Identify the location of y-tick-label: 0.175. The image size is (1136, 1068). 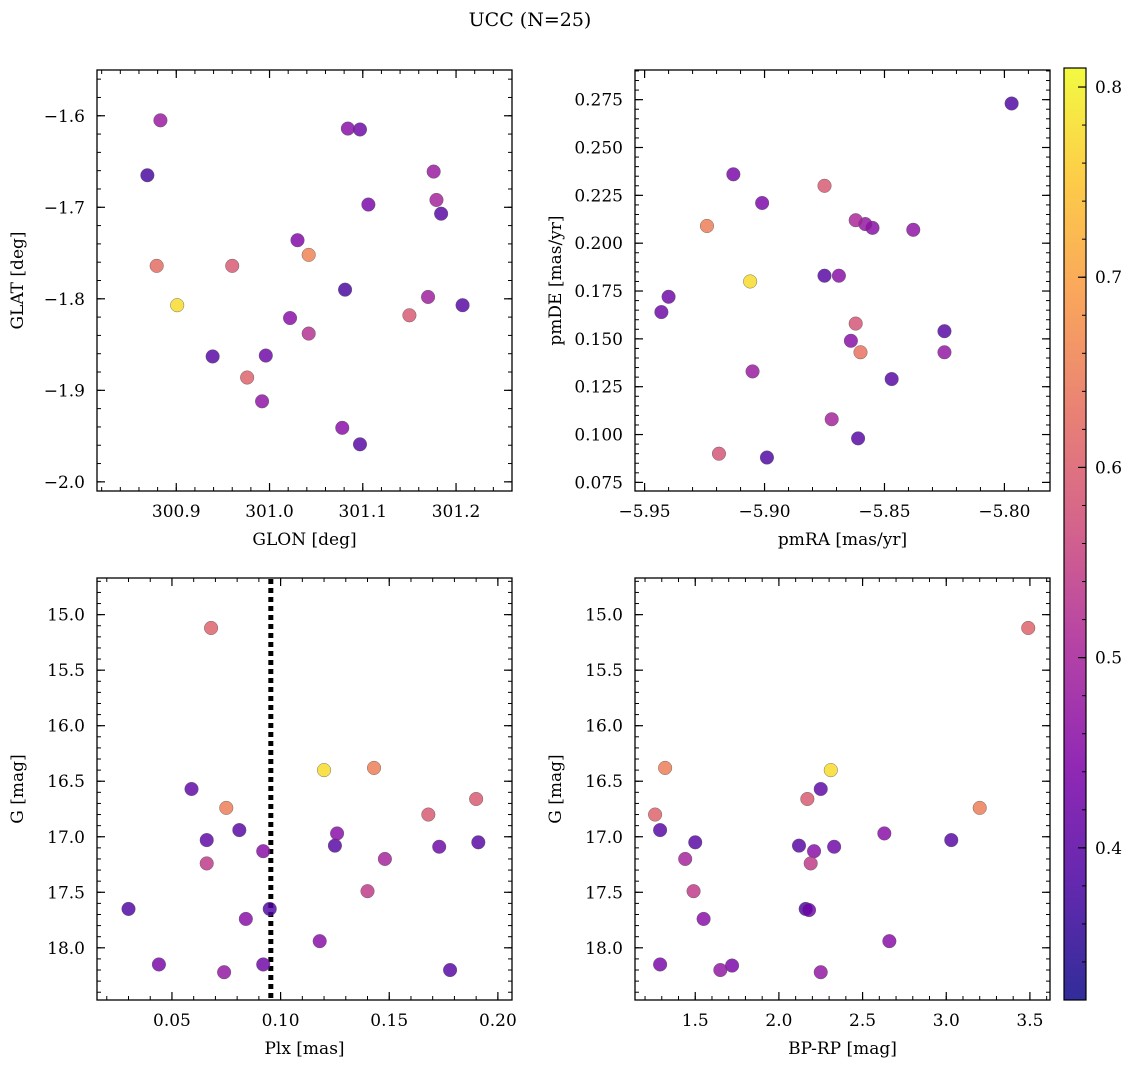
(598, 292).